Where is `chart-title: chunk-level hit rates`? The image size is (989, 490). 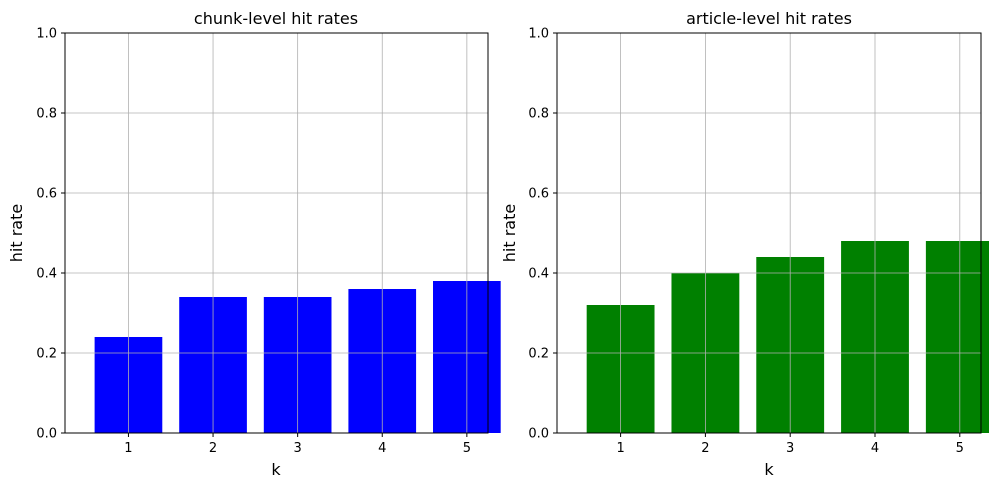
chart-title: chunk-level hit rates is located at coordinates (276, 18).